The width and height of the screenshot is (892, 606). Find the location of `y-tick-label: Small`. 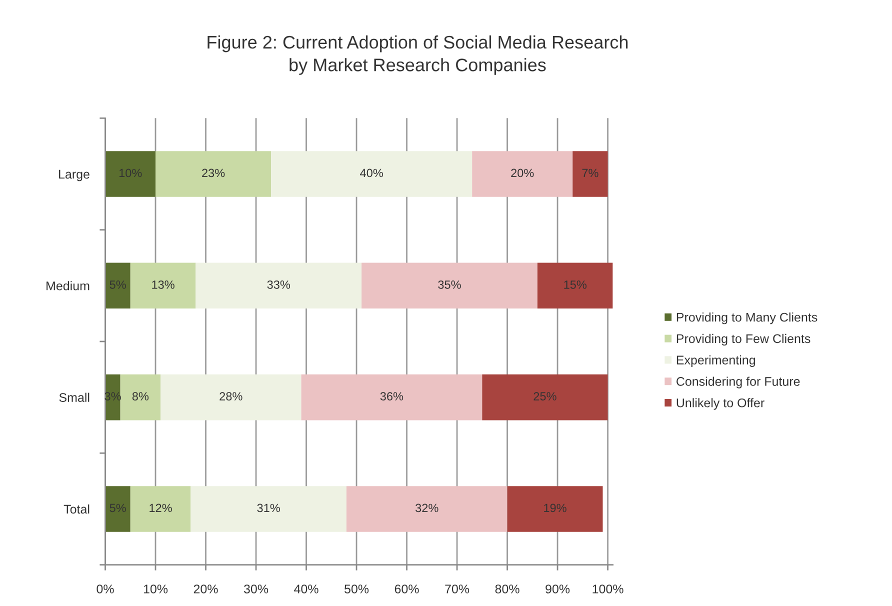

y-tick-label: Small is located at coordinates (74, 397).